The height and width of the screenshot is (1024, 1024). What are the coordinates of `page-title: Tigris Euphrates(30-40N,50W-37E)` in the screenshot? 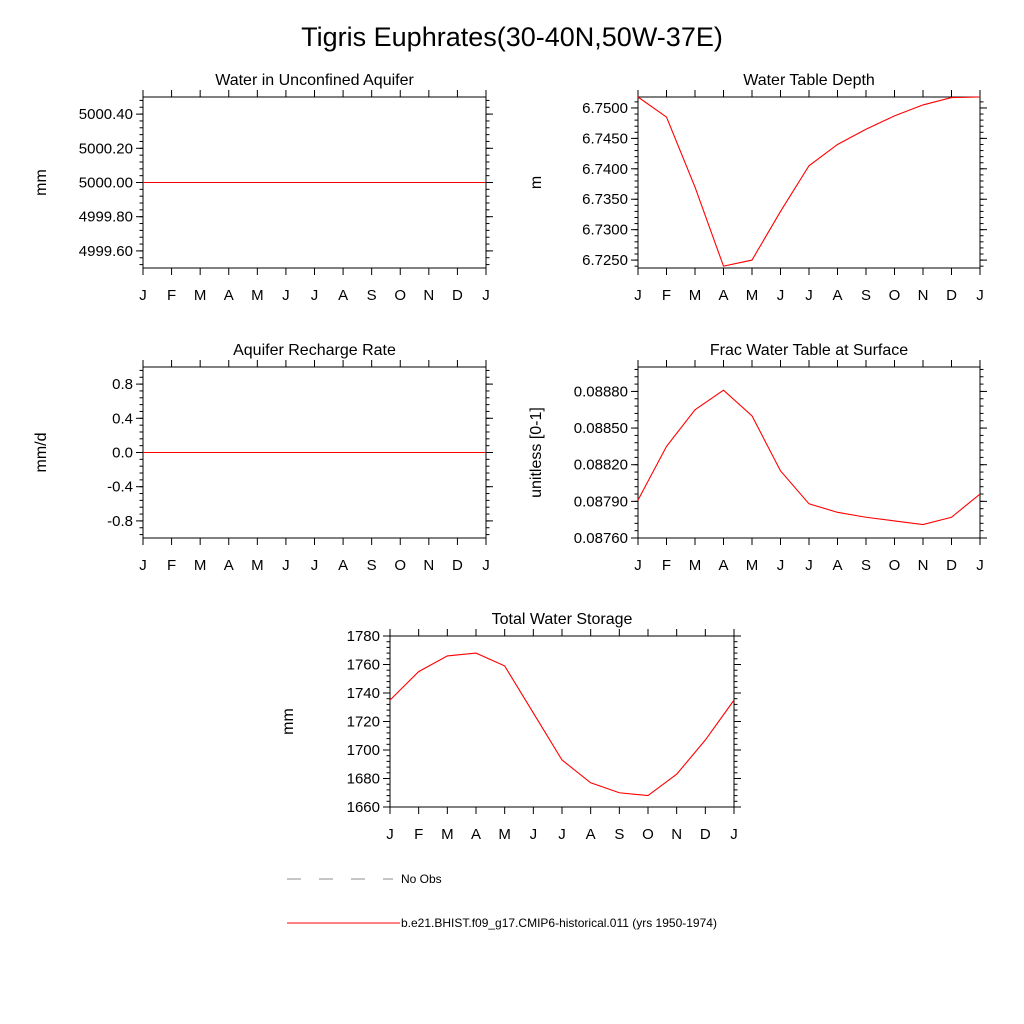 It's located at (512, 37).